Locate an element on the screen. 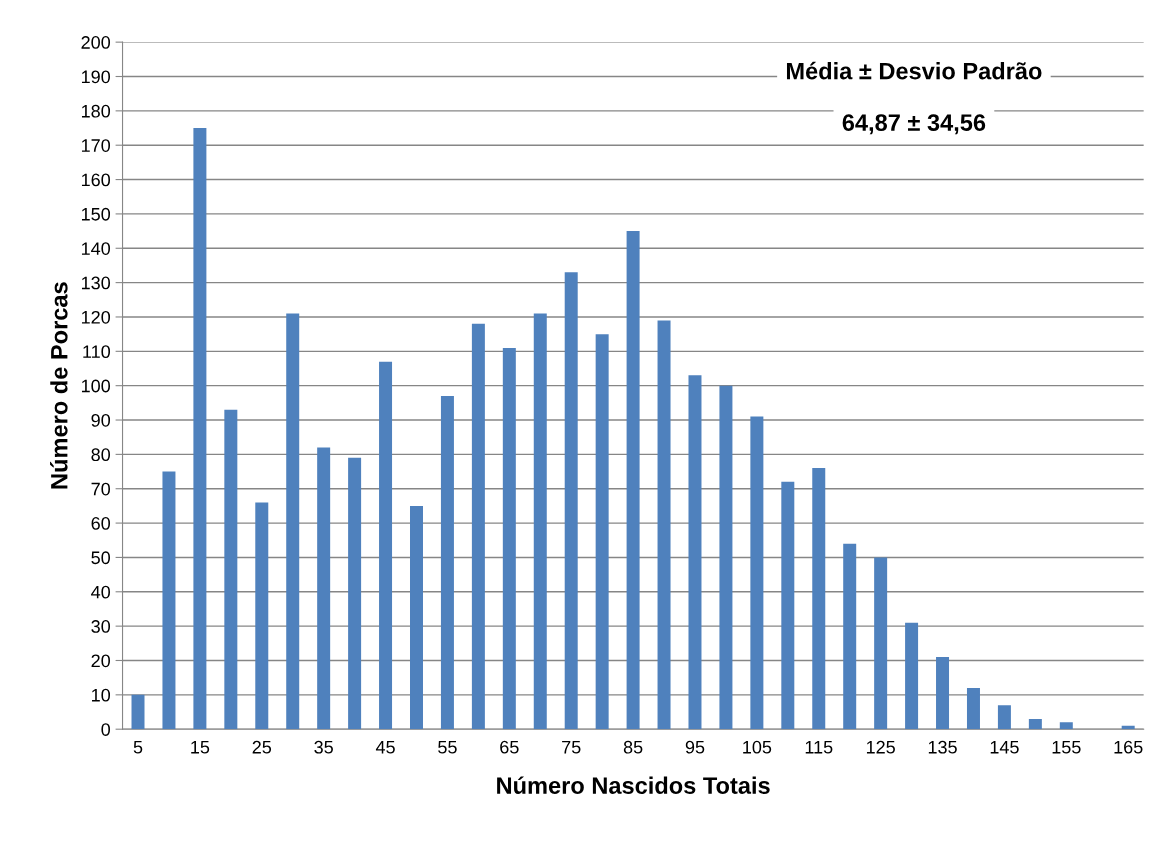 This screenshot has height=843, width=1167. x-tick-label: 25 is located at coordinates (262, 747).